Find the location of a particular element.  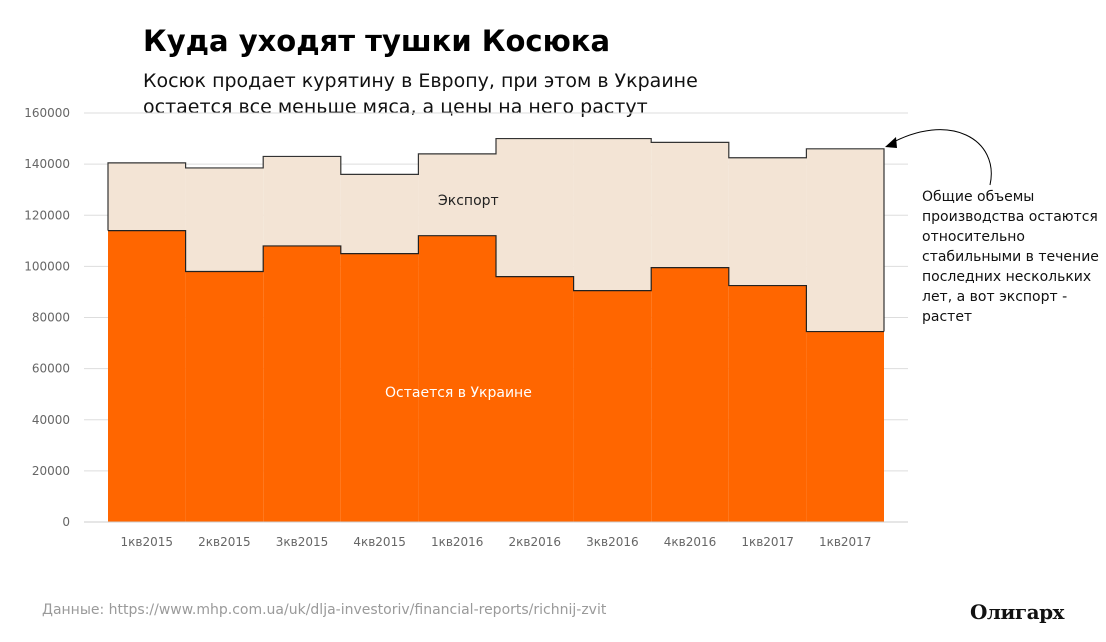

y-tick-label: 100000 is located at coordinates (47, 266).